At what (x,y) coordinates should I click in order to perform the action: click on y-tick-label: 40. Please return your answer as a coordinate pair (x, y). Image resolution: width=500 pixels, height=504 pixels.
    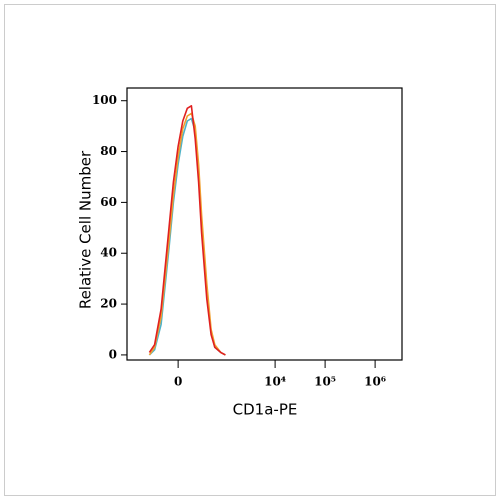
    Looking at the image, I should click on (108, 253).